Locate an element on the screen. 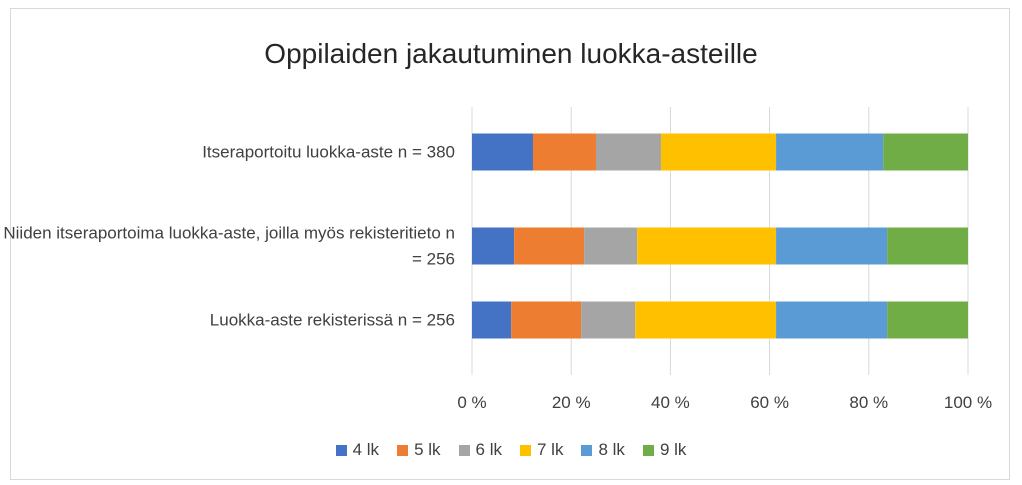 This screenshot has width=1022, height=485. legend-item: 5 lk is located at coordinates (419, 450).